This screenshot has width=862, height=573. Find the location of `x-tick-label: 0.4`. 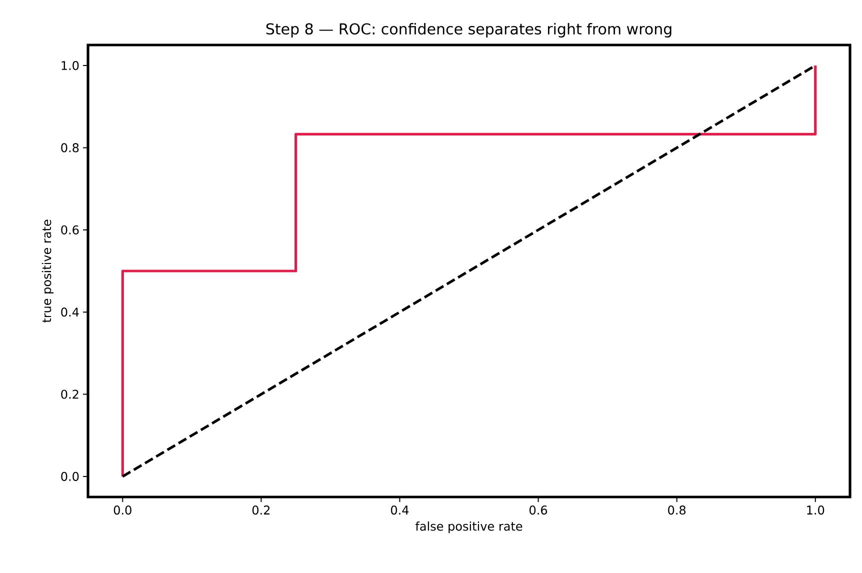

x-tick-label: 0.4 is located at coordinates (399, 510).